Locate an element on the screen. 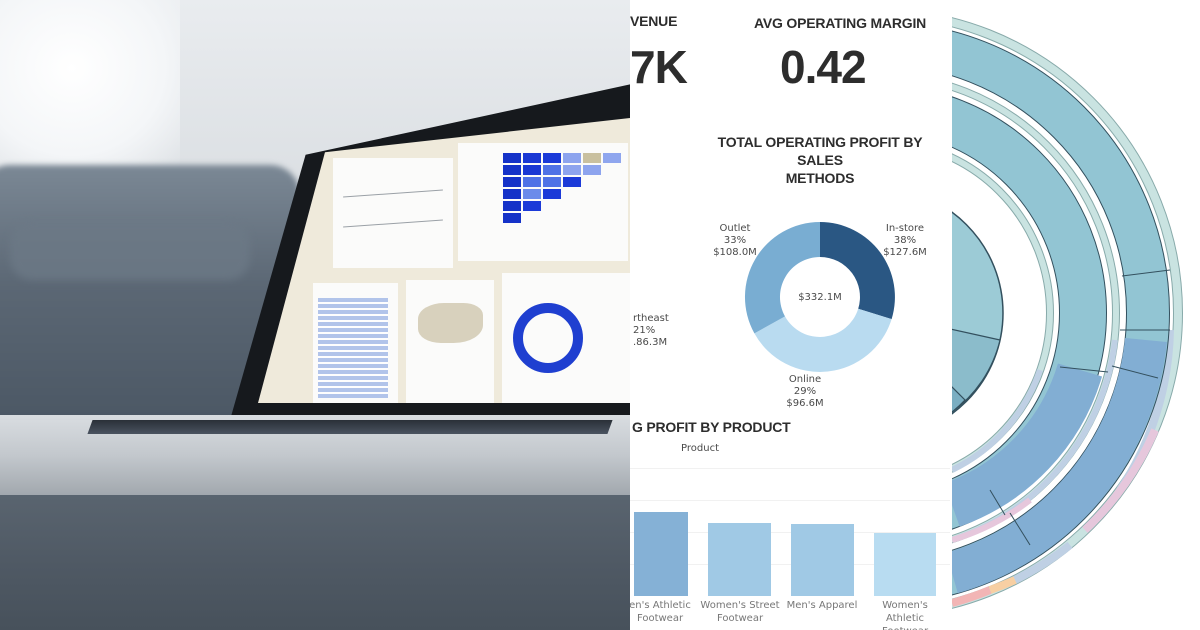 The width and height of the screenshot is (1200, 630). bar-womens-athletic-footwear is located at coordinates (905, 564).